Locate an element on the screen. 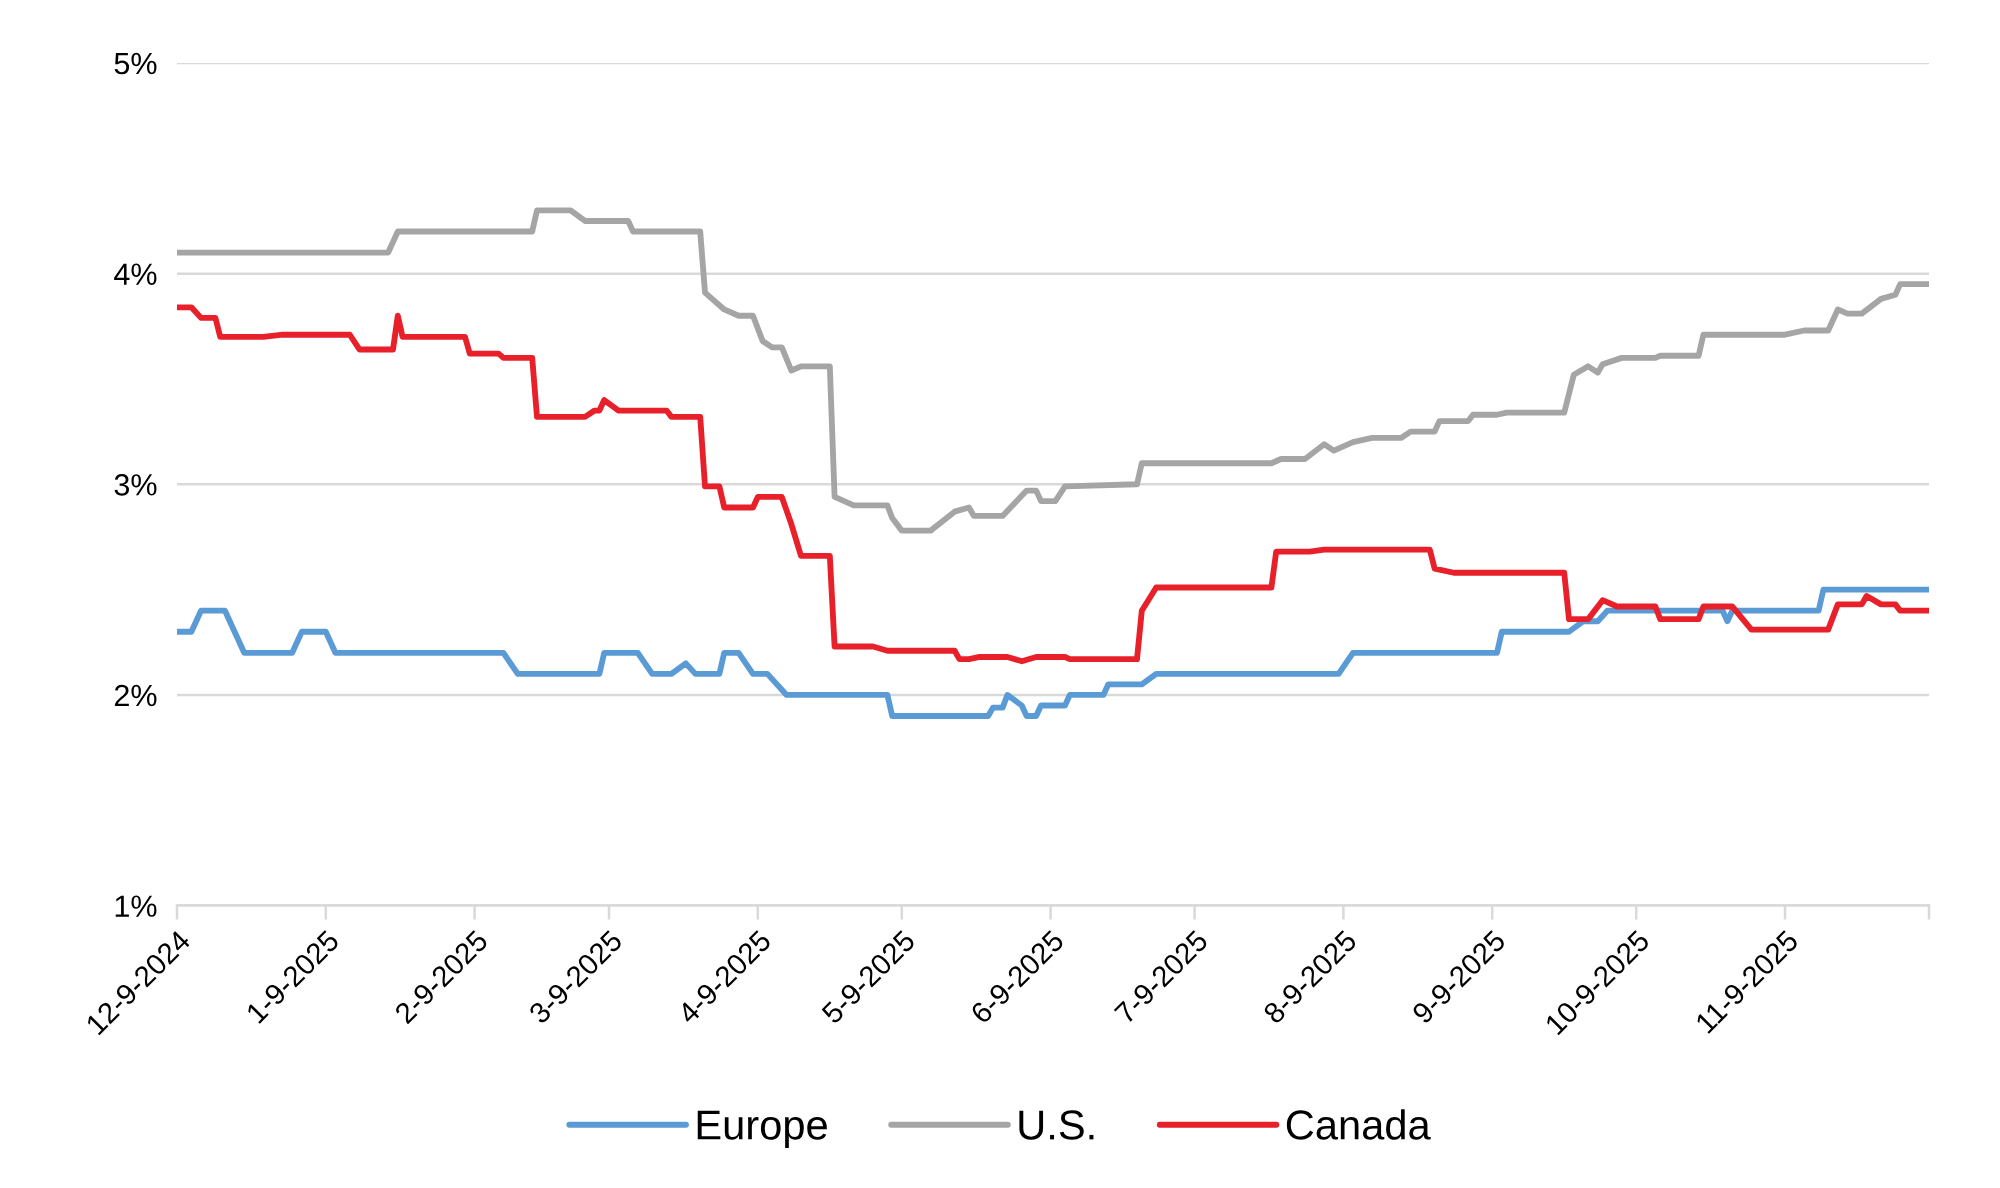 The width and height of the screenshot is (2000, 1188). y-tick-label: 2% is located at coordinates (135, 695).